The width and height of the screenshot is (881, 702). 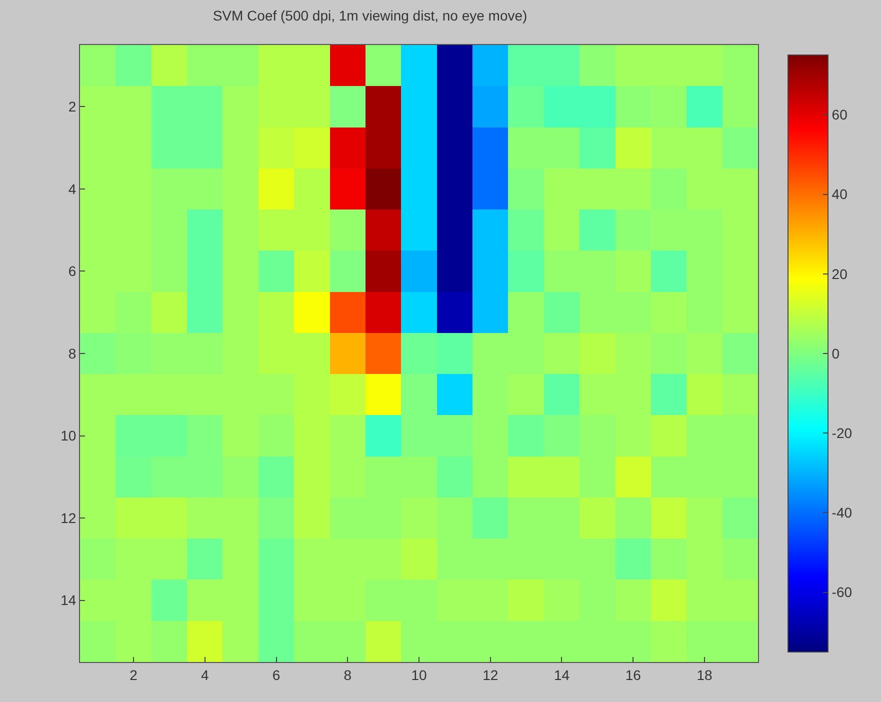 I want to click on y-tick-label: 10, so click(x=68, y=436).